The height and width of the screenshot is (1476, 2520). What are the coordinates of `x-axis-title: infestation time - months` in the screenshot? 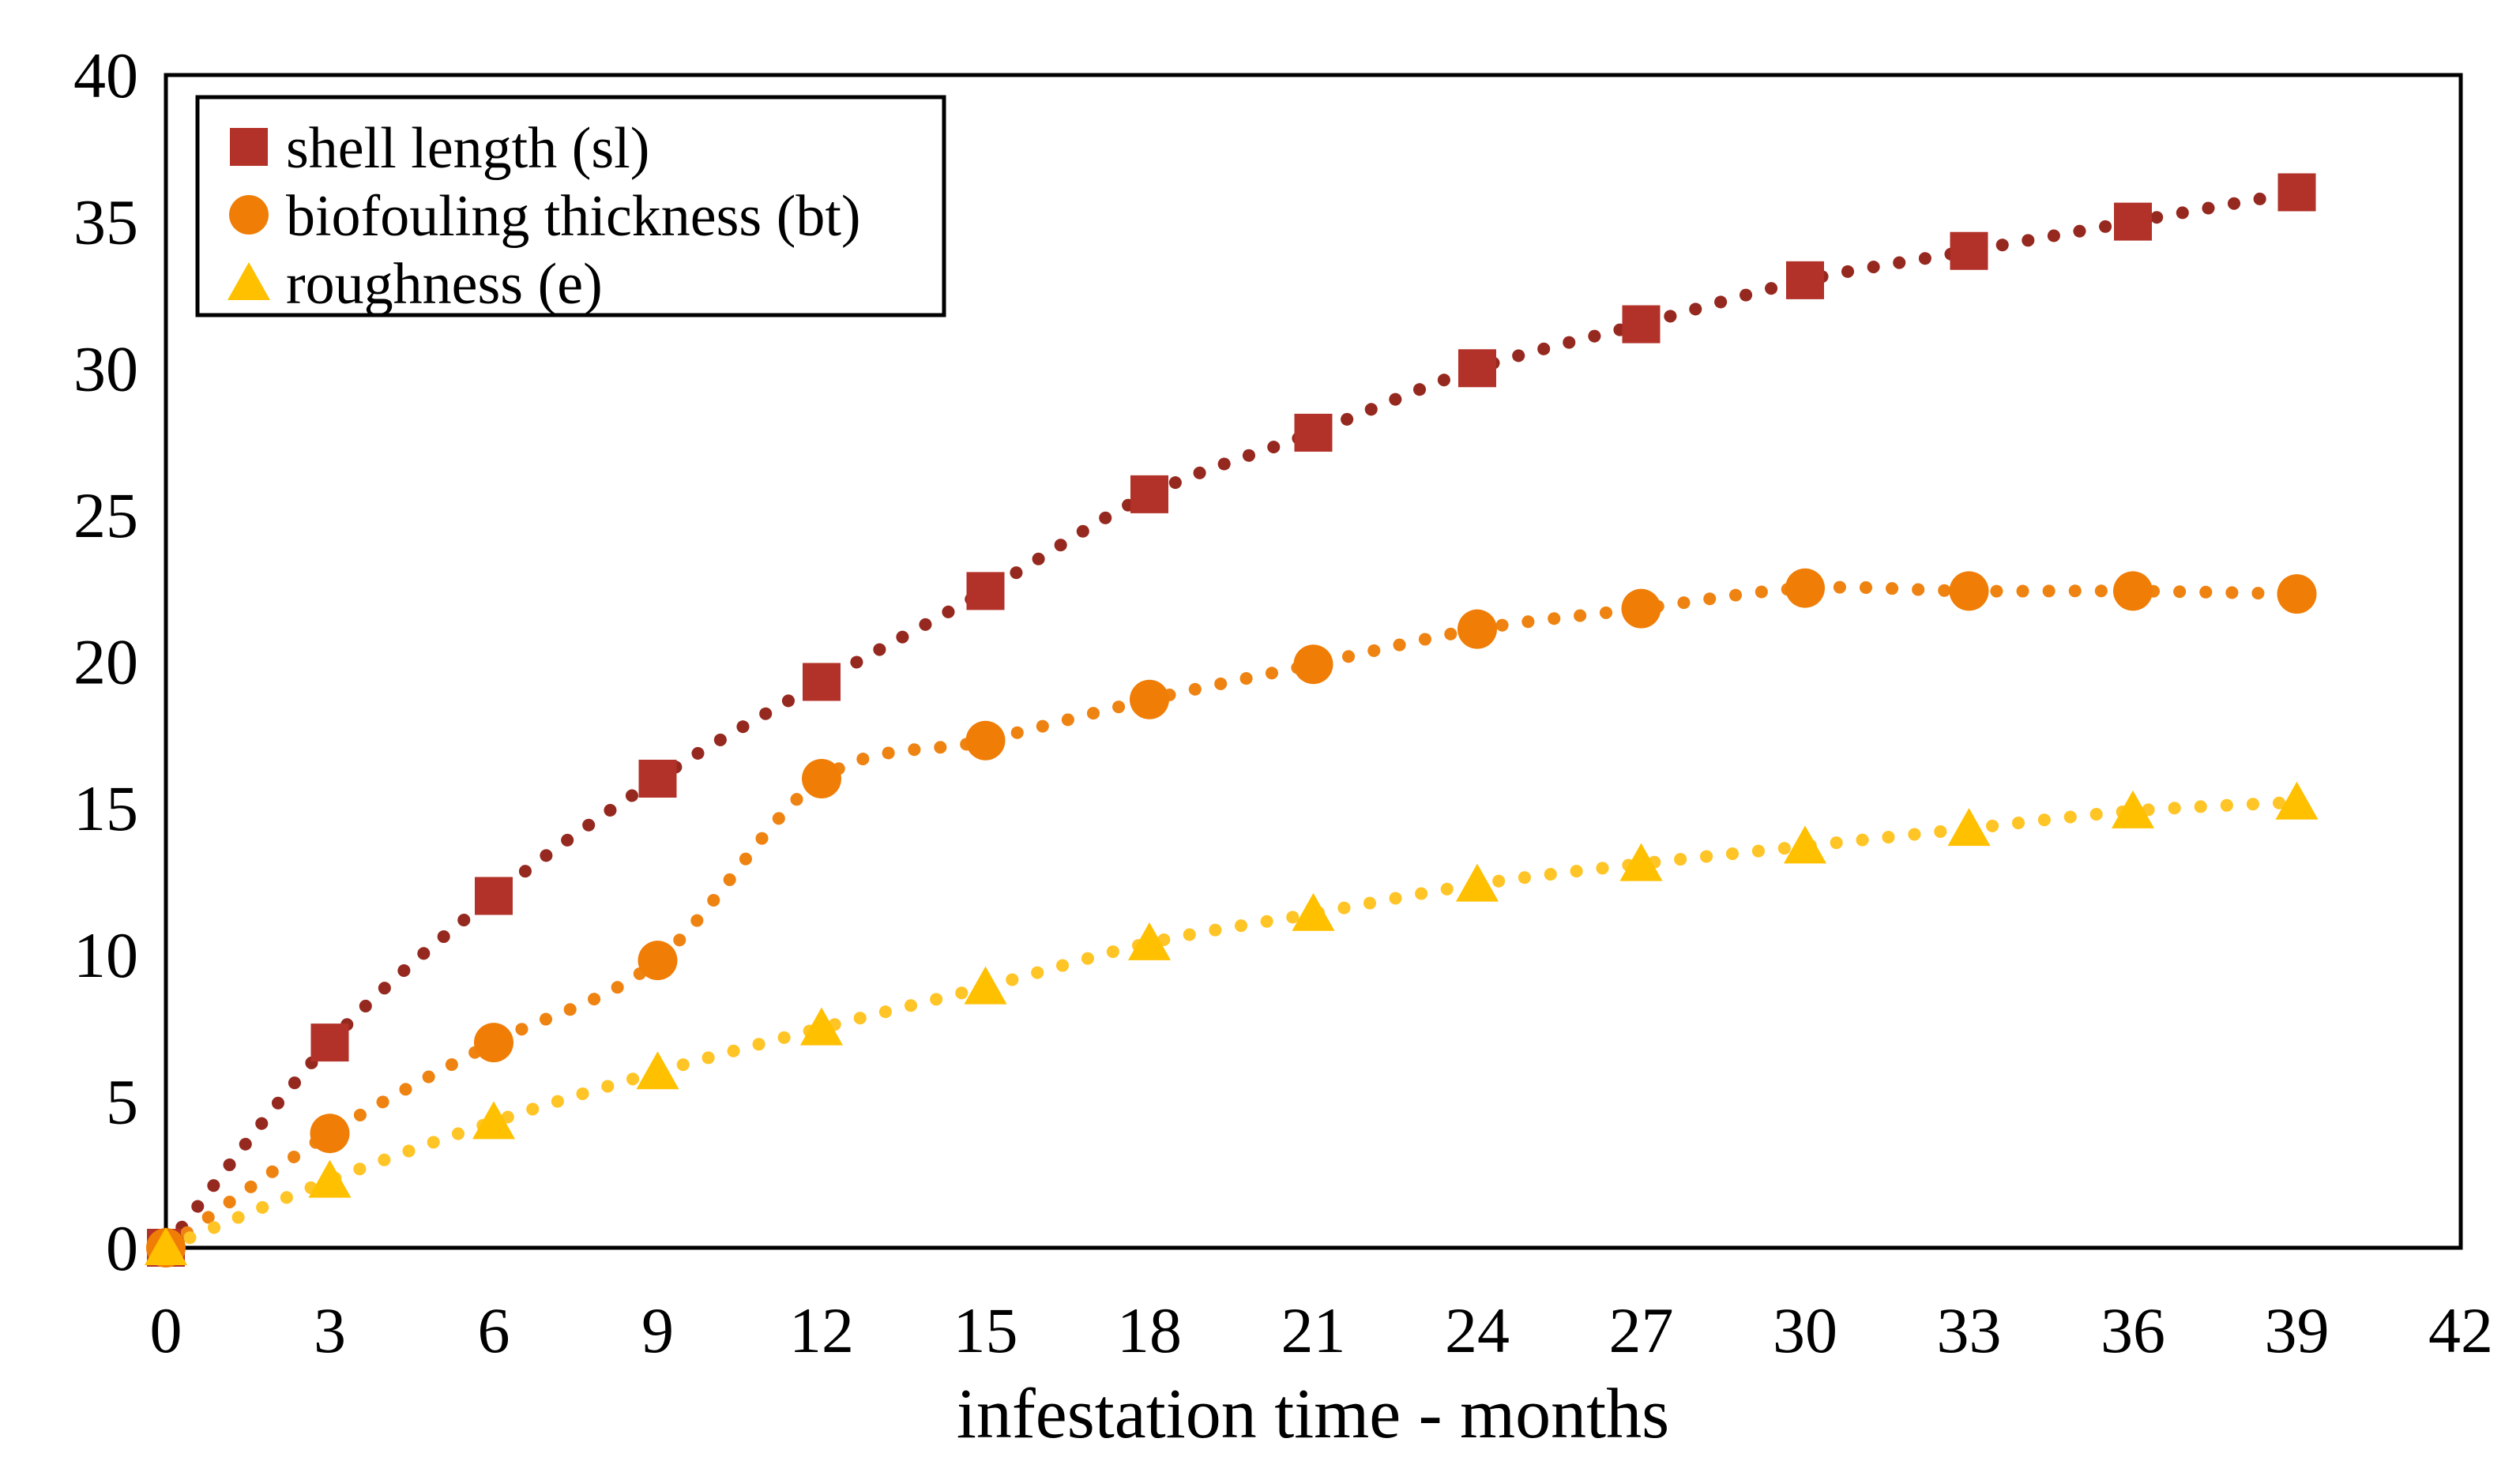 It's located at (1313, 1414).